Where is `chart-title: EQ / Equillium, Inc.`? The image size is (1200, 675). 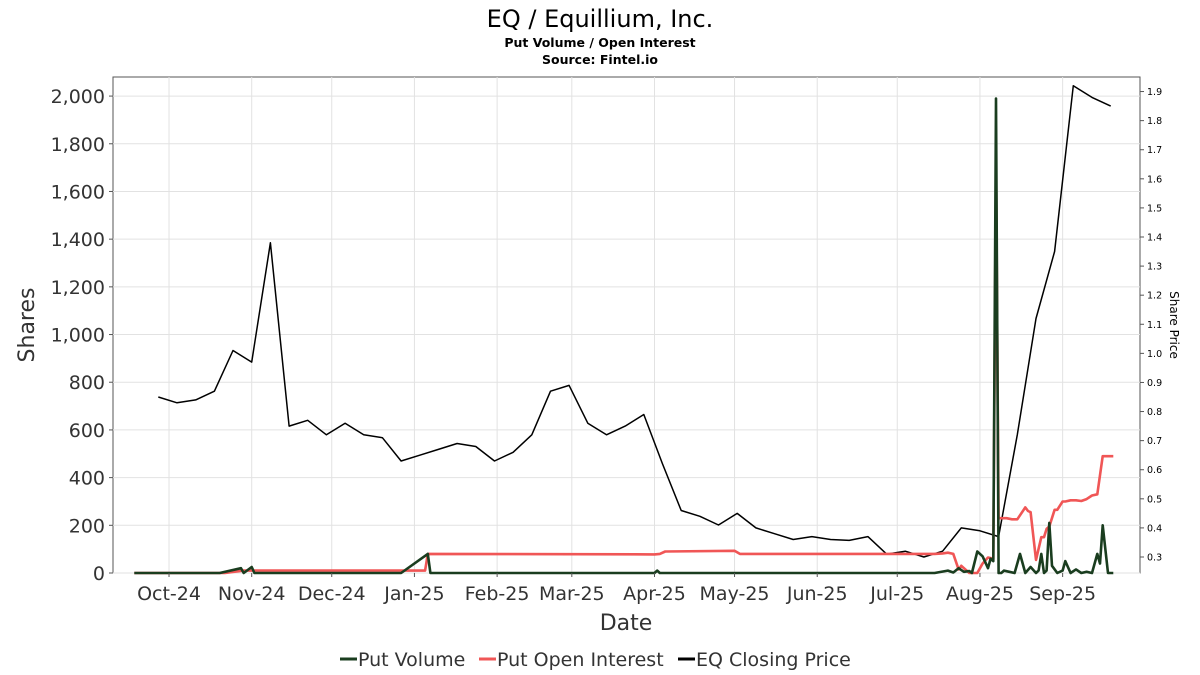
chart-title: EQ / Equillium, Inc. is located at coordinates (600, 19).